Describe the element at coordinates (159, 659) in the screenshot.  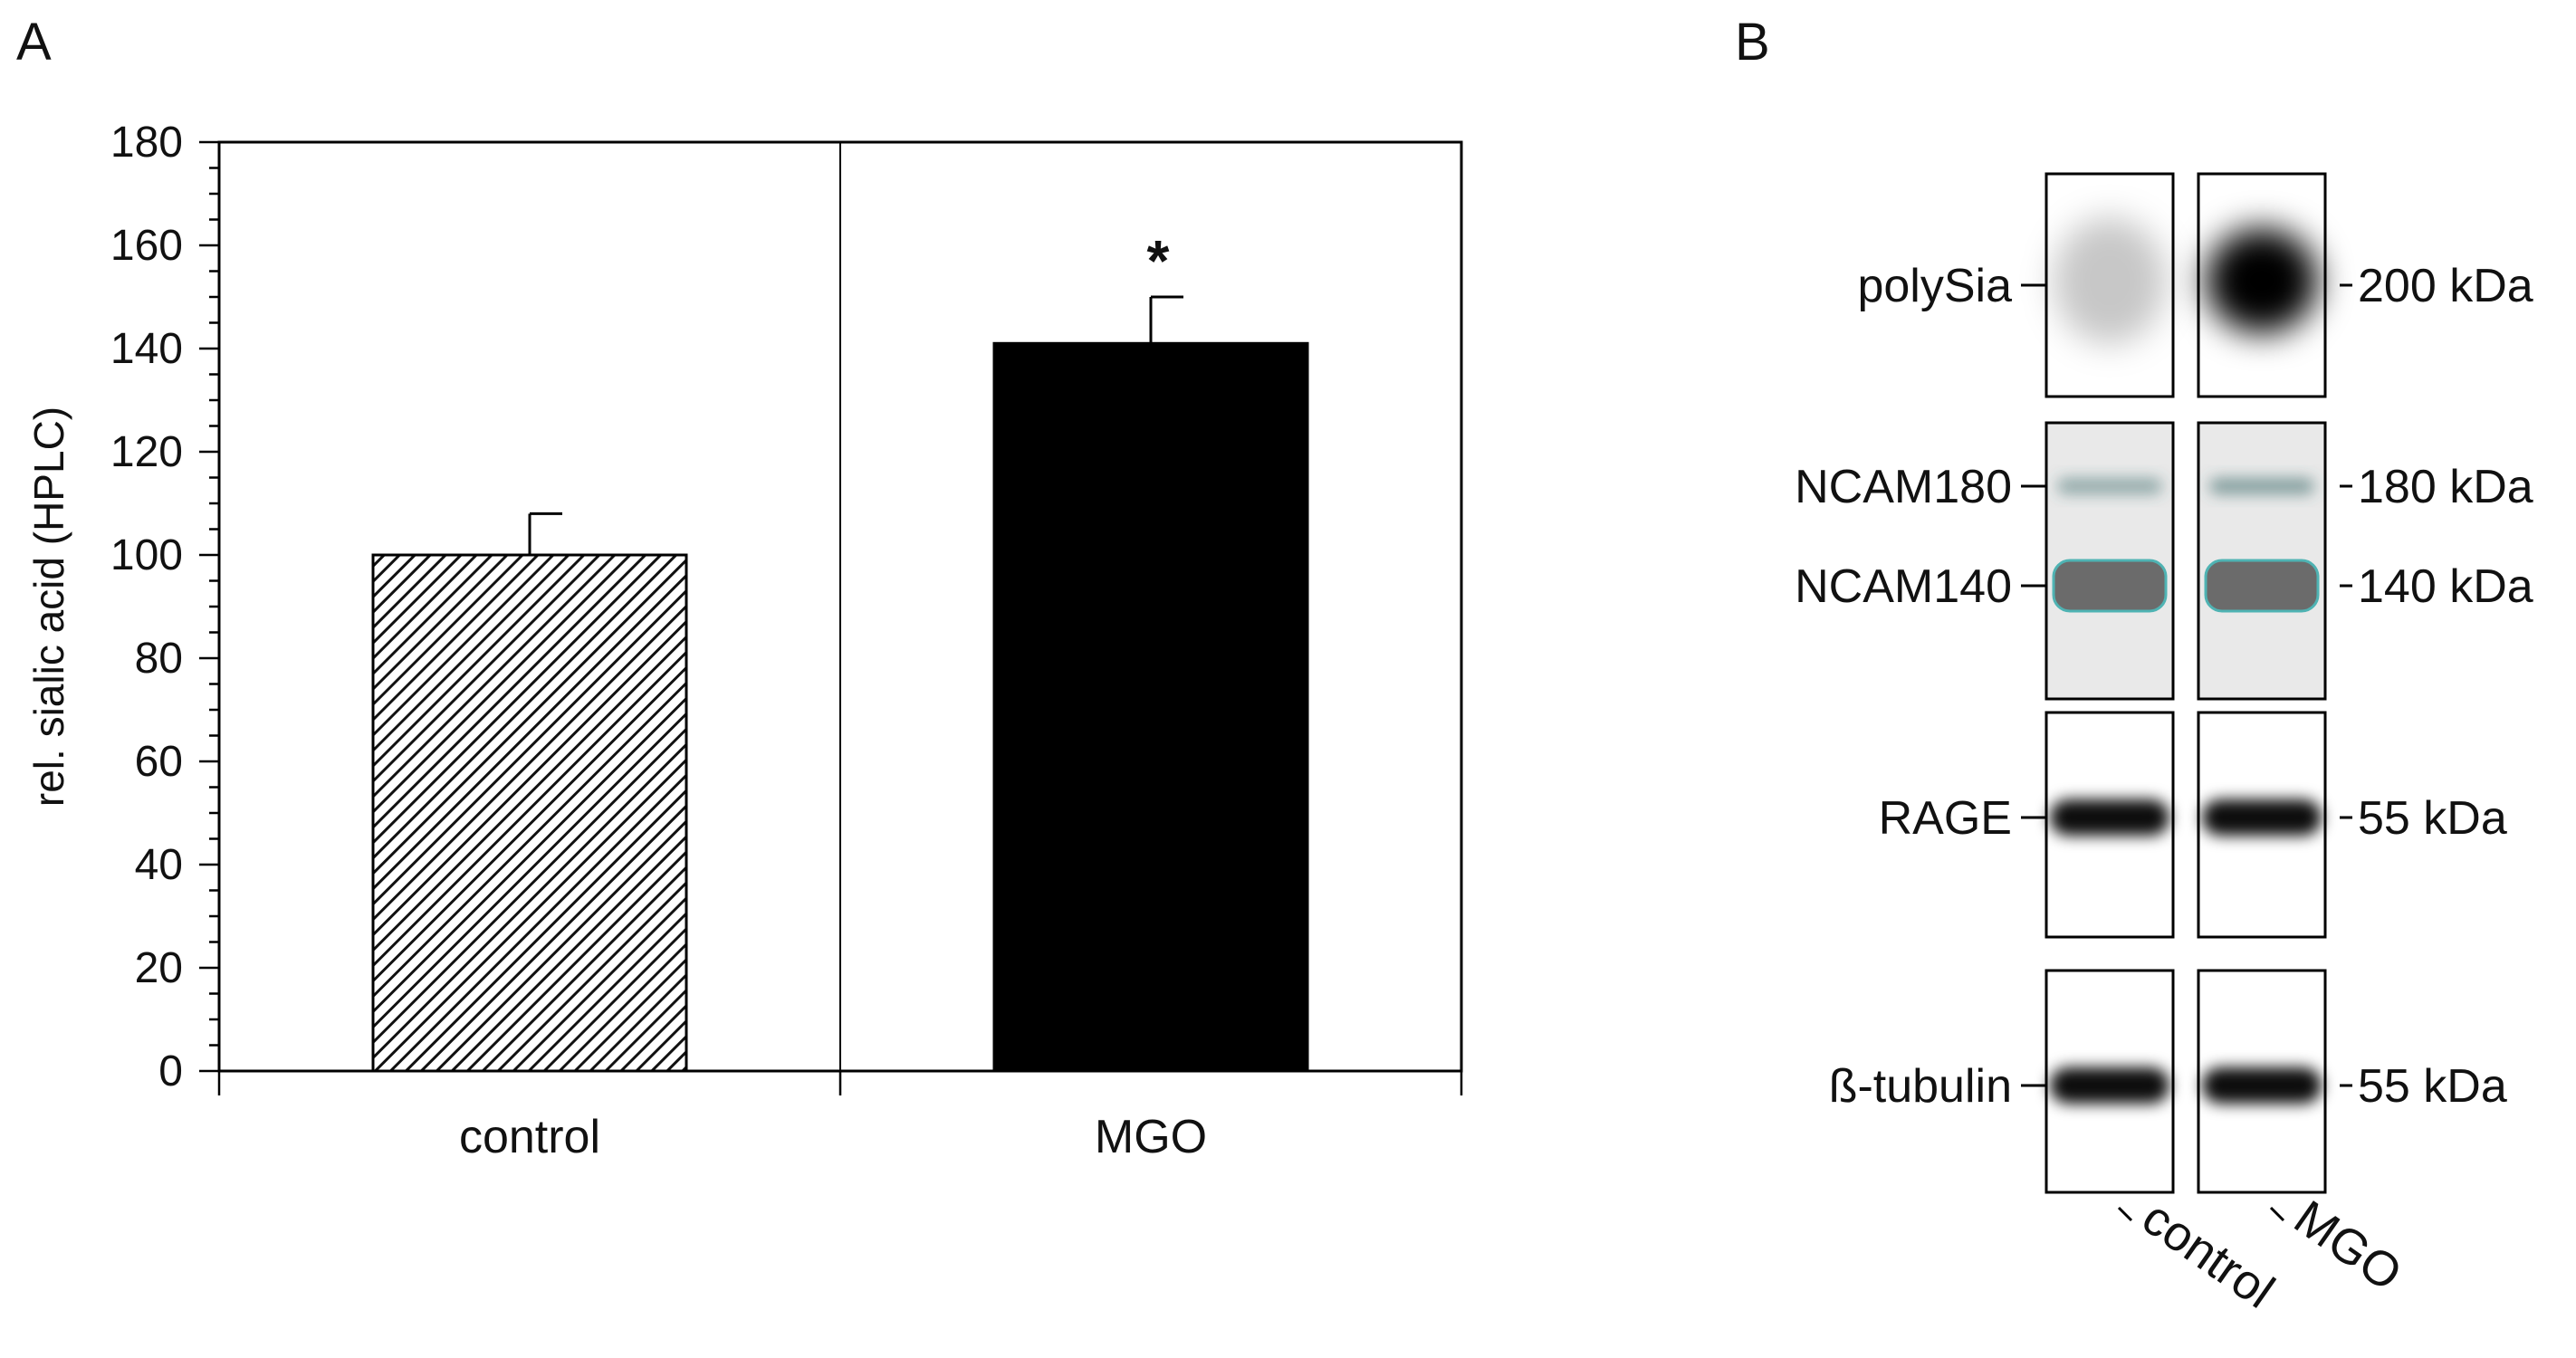
I see `y-tick-label: 80` at that location.